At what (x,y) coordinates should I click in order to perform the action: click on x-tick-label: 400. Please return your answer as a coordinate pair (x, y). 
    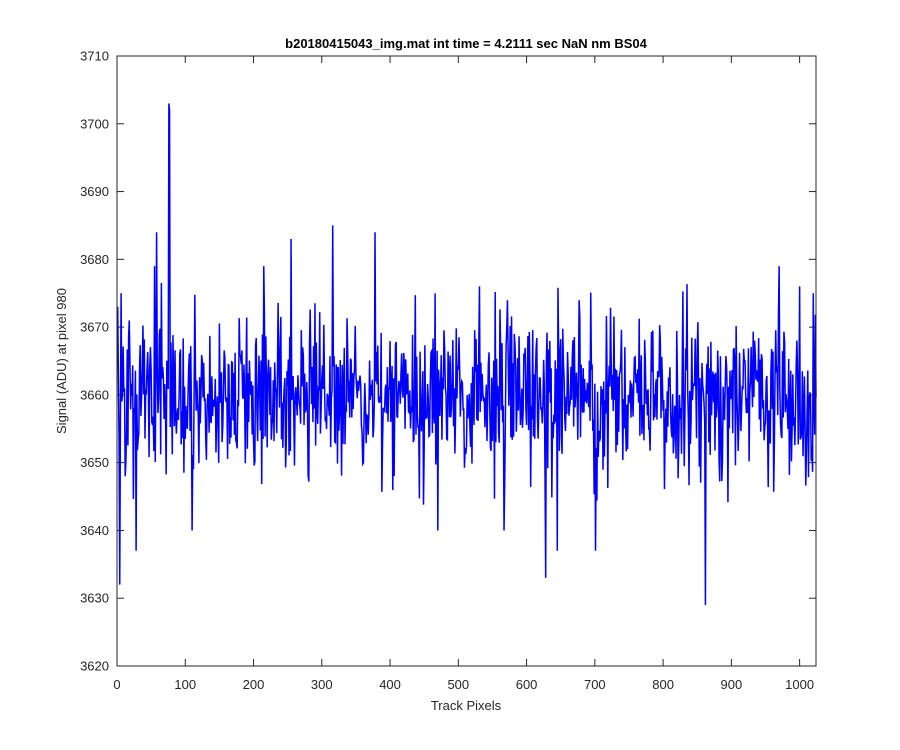
    Looking at the image, I should click on (390, 684).